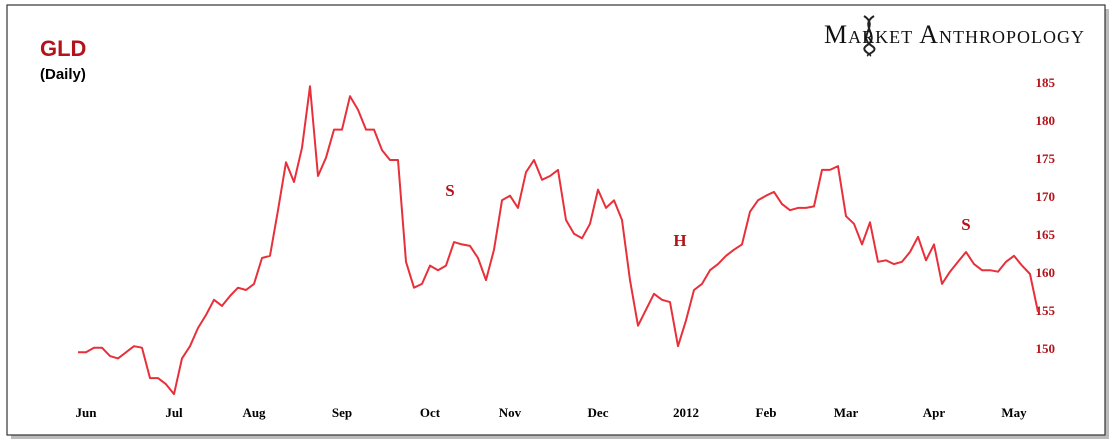 This screenshot has width=1120, height=446. I want to click on x-tick-label: 2012, so click(686, 412).